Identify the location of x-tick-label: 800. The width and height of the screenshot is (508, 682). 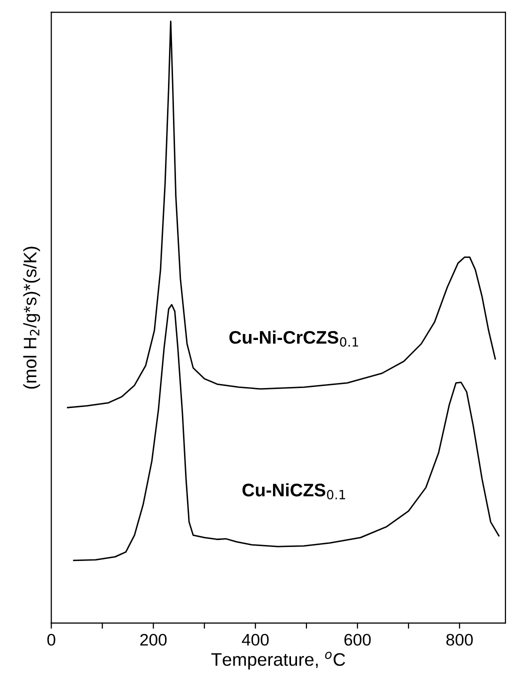
(459, 640).